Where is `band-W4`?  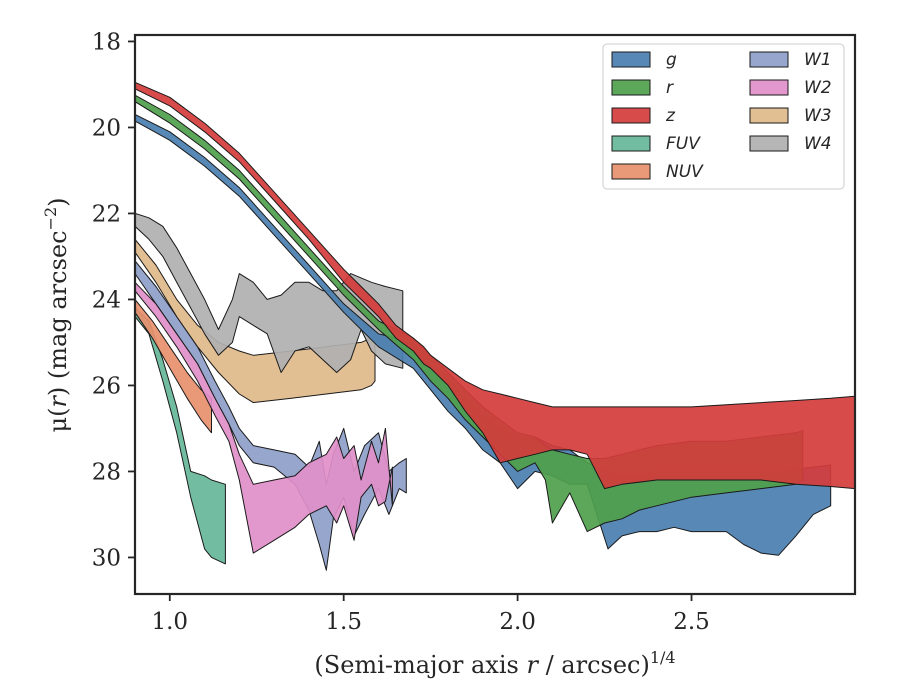 band-W4 is located at coordinates (269, 292).